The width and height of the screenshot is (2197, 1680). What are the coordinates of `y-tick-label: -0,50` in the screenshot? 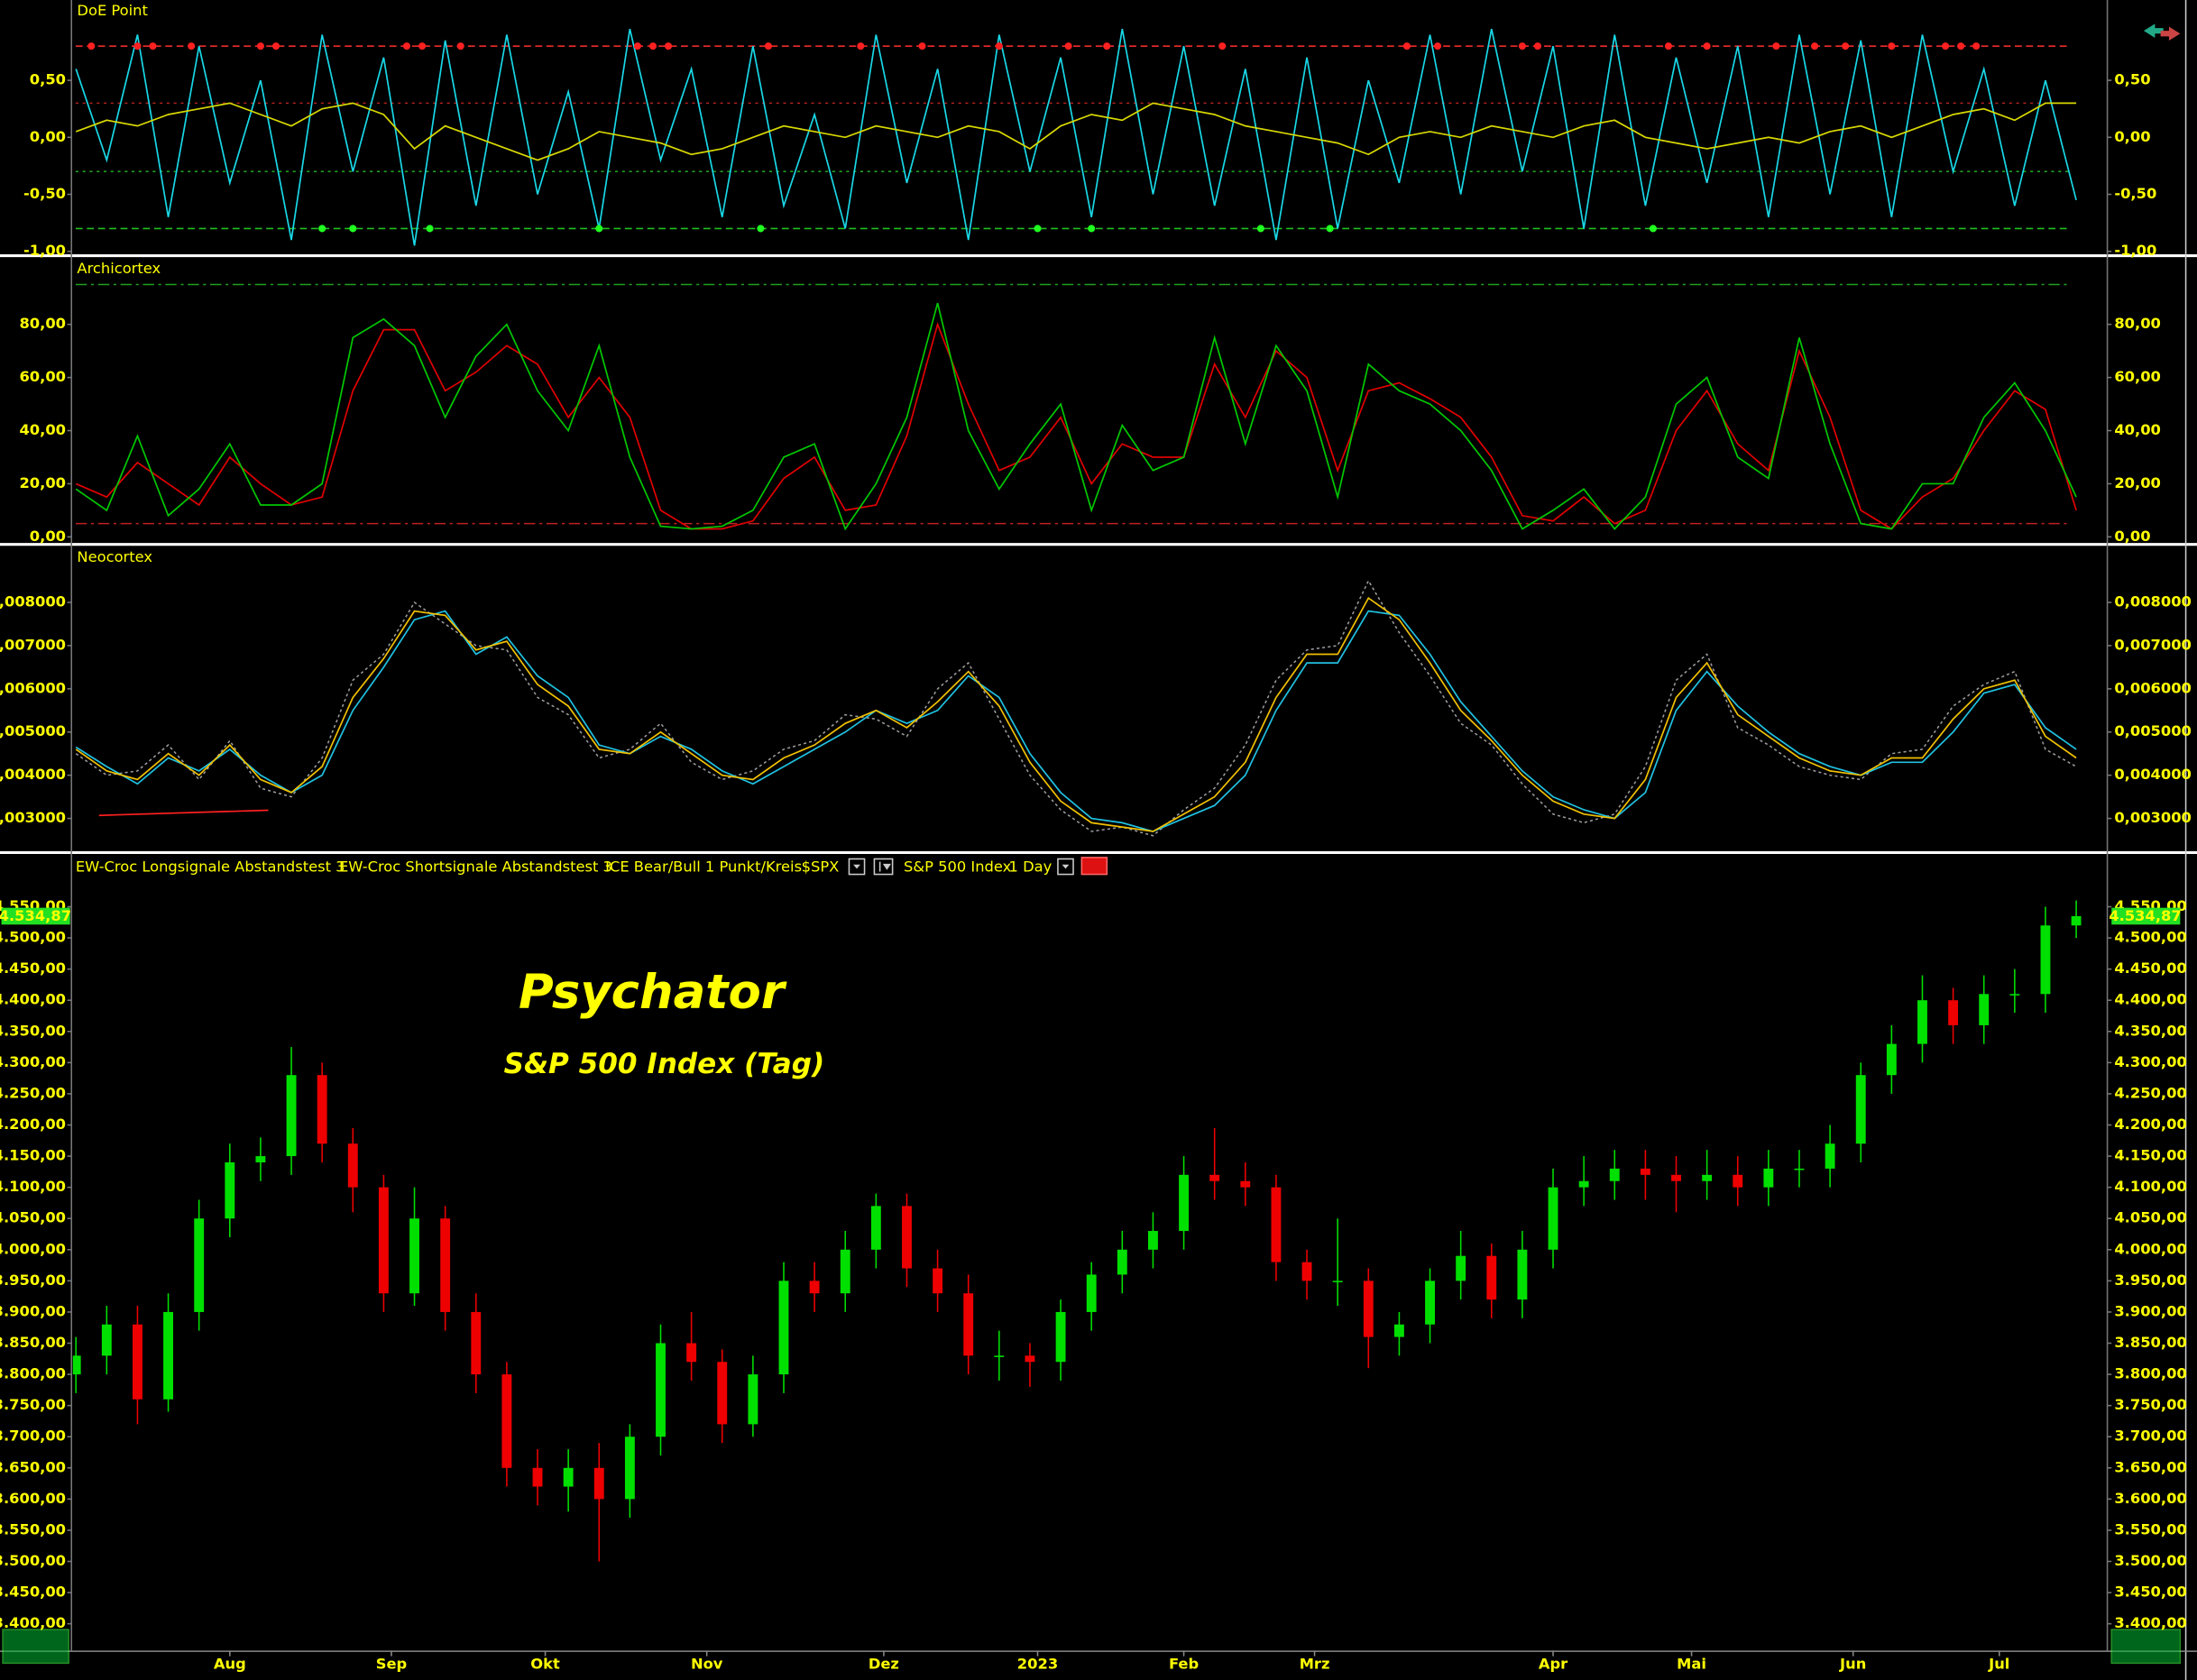 It's located at (44, 193).